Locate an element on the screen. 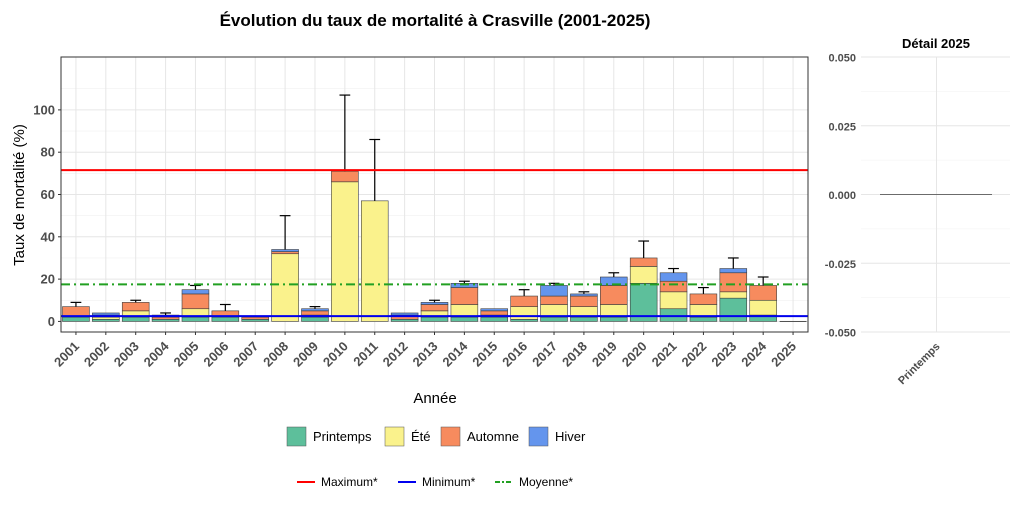 The width and height of the screenshot is (1024, 517). legend-label: Été is located at coordinates (421, 436).